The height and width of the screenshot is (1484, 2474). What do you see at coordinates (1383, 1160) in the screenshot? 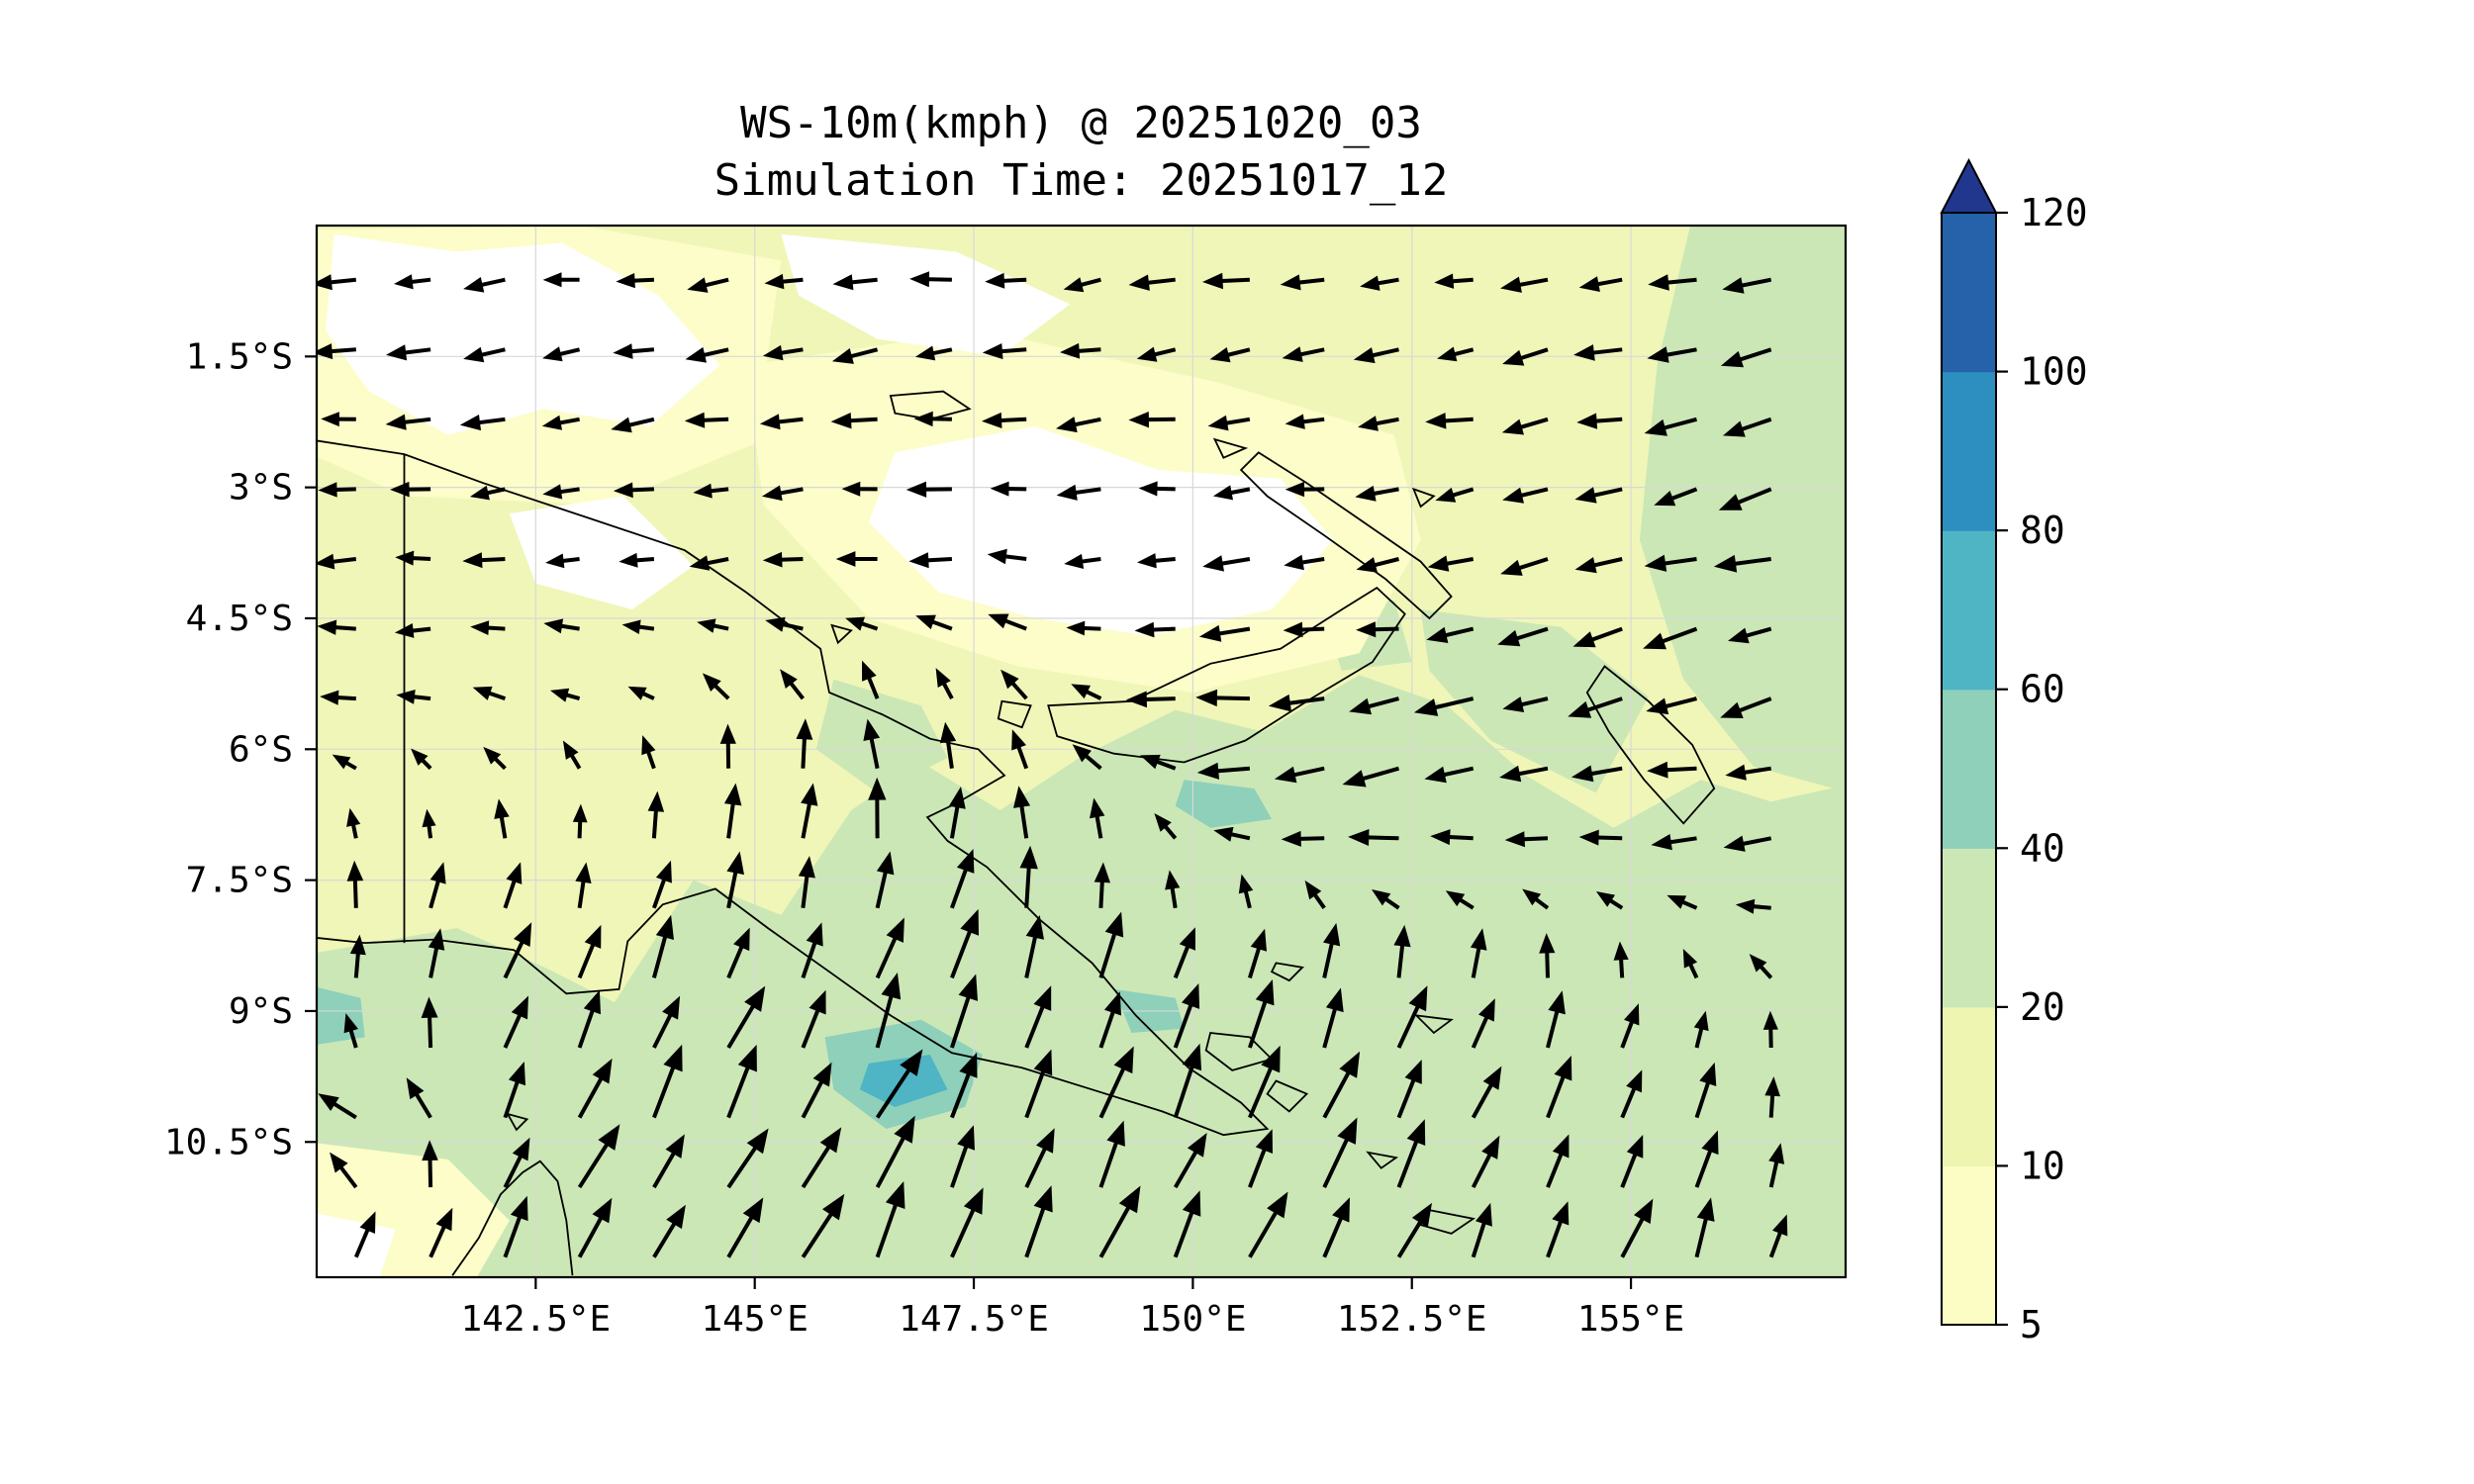
I see `coastline-misima-island` at bounding box center [1383, 1160].